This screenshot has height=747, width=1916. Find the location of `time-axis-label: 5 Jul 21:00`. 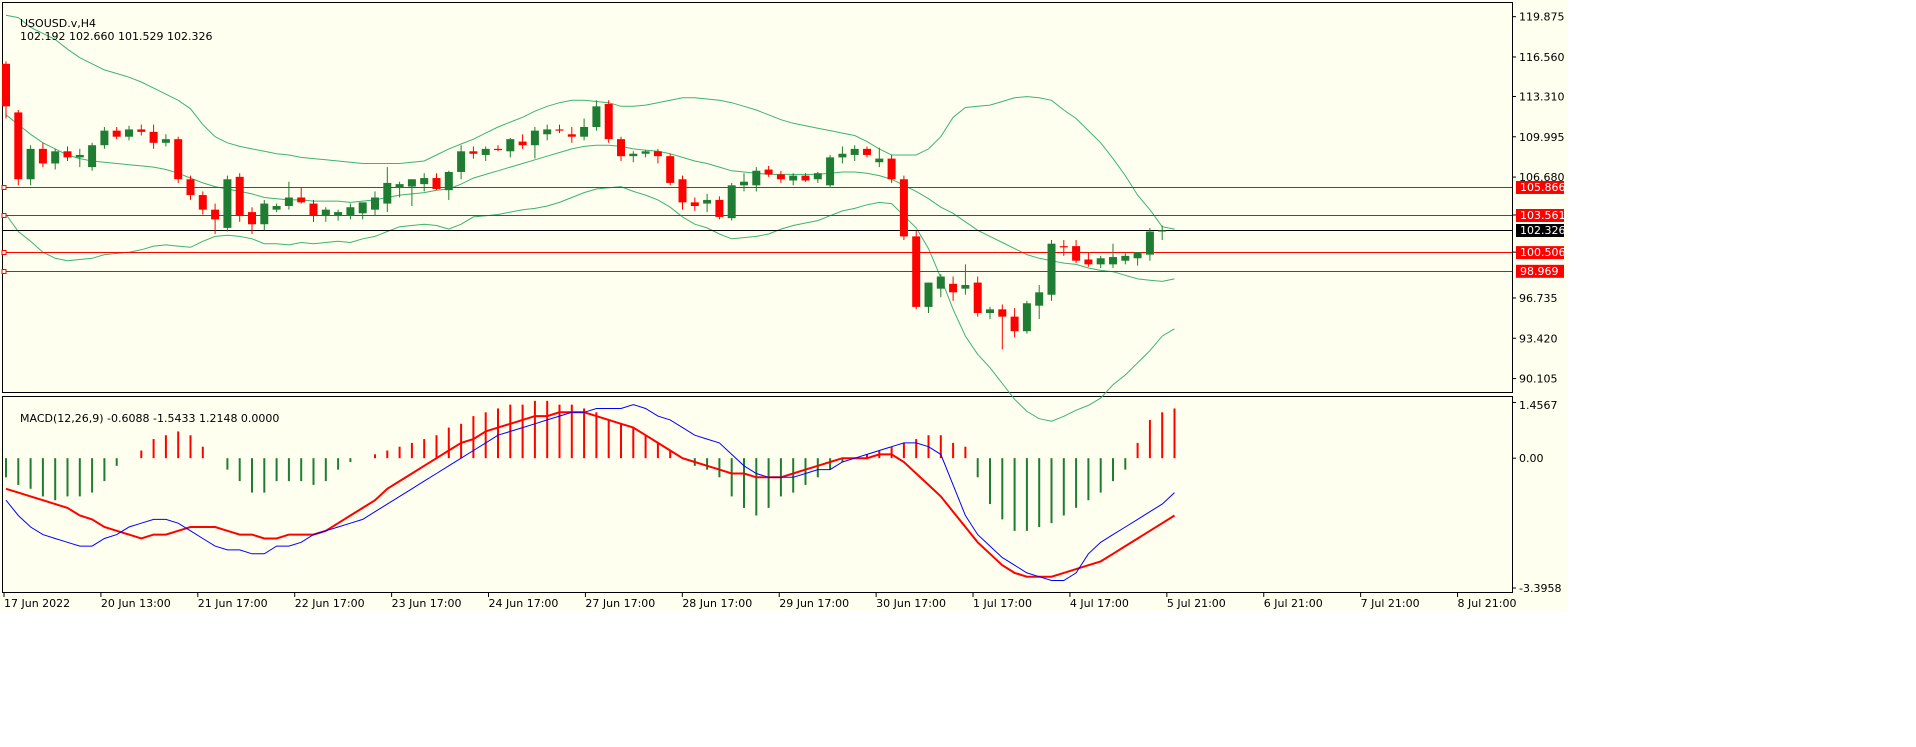

time-axis-label: 5 Jul 21:00 is located at coordinates (1196, 603).